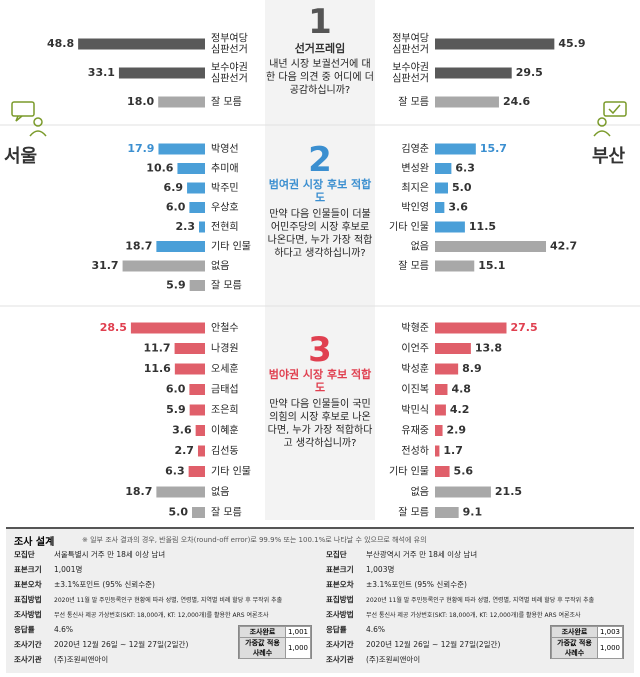 Image resolution: width=640 pixels, height=677 pixels. Describe the element at coordinates (320, 350) in the screenshot. I see `section-number-3: 3` at that location.